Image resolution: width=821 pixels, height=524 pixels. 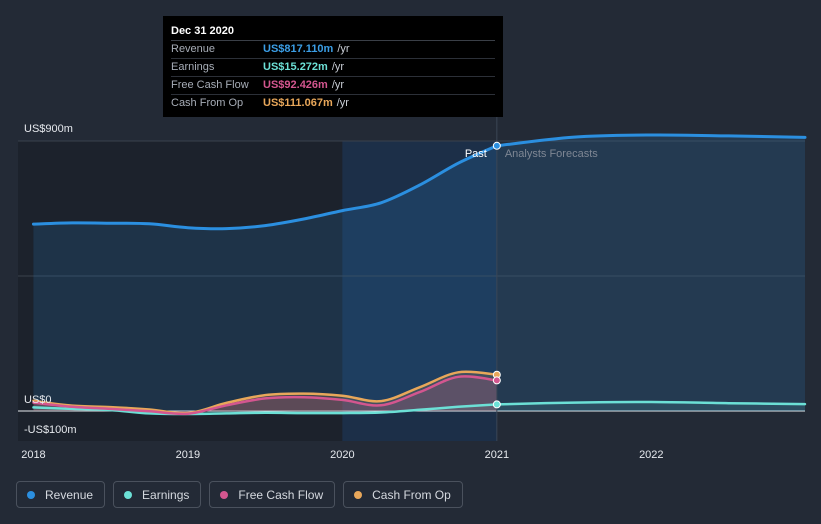 I want to click on series-line-free-cash-flow, so click(x=265, y=395).